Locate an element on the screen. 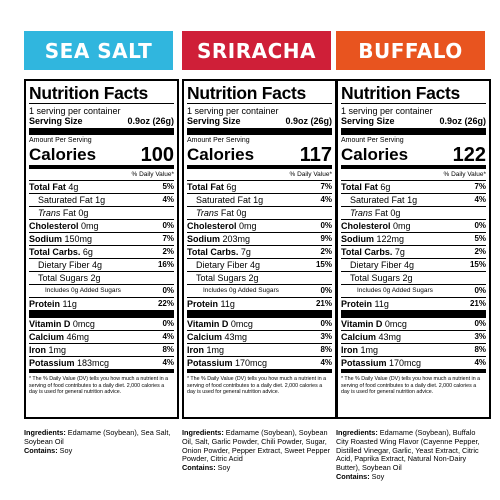 This screenshot has width=500, height=500. nutrient-row-total-fat: Total Fat 4g 5% is located at coordinates (101, 188).